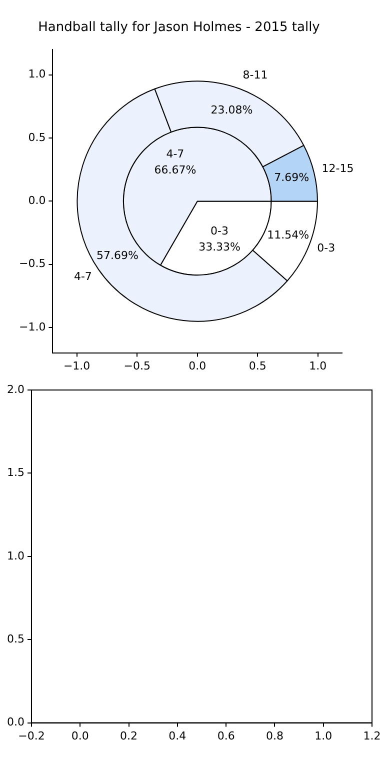  What do you see at coordinates (32, 327) in the screenshot?
I see `y-tick-label: −1.0` at bounding box center [32, 327].